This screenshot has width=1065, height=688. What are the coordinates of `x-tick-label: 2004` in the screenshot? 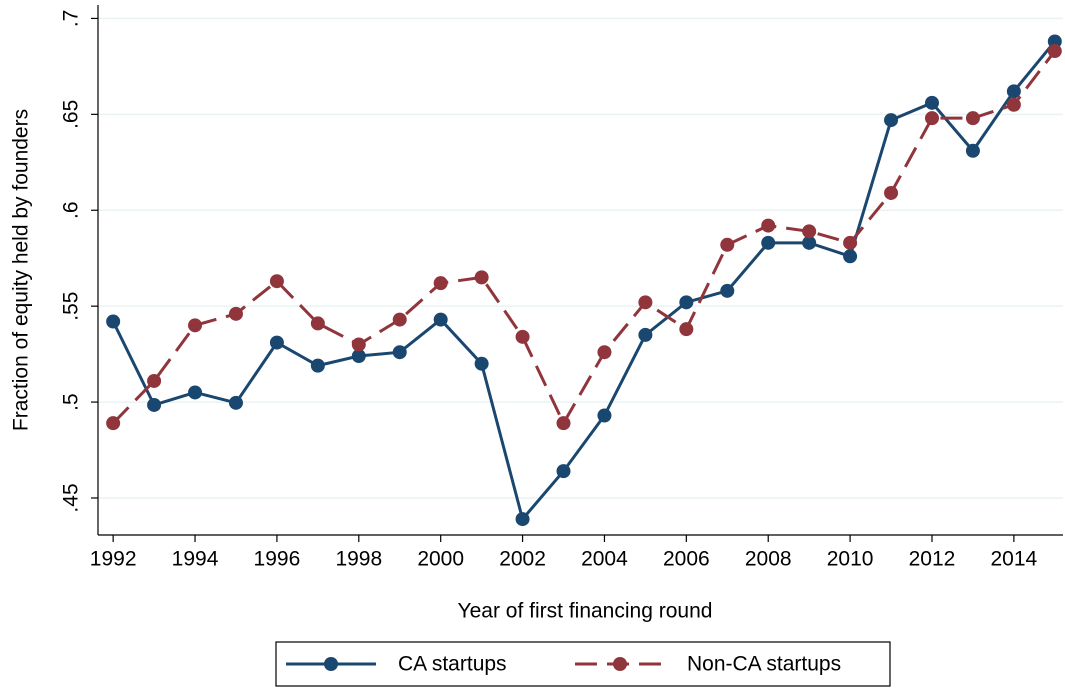 It's located at (604, 559).